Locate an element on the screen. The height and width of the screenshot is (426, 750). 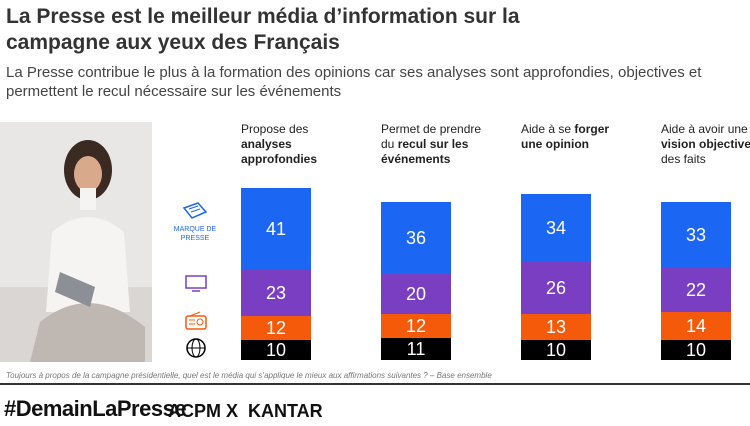
category-text: Aide à avoir une is located at coordinates (704, 129).